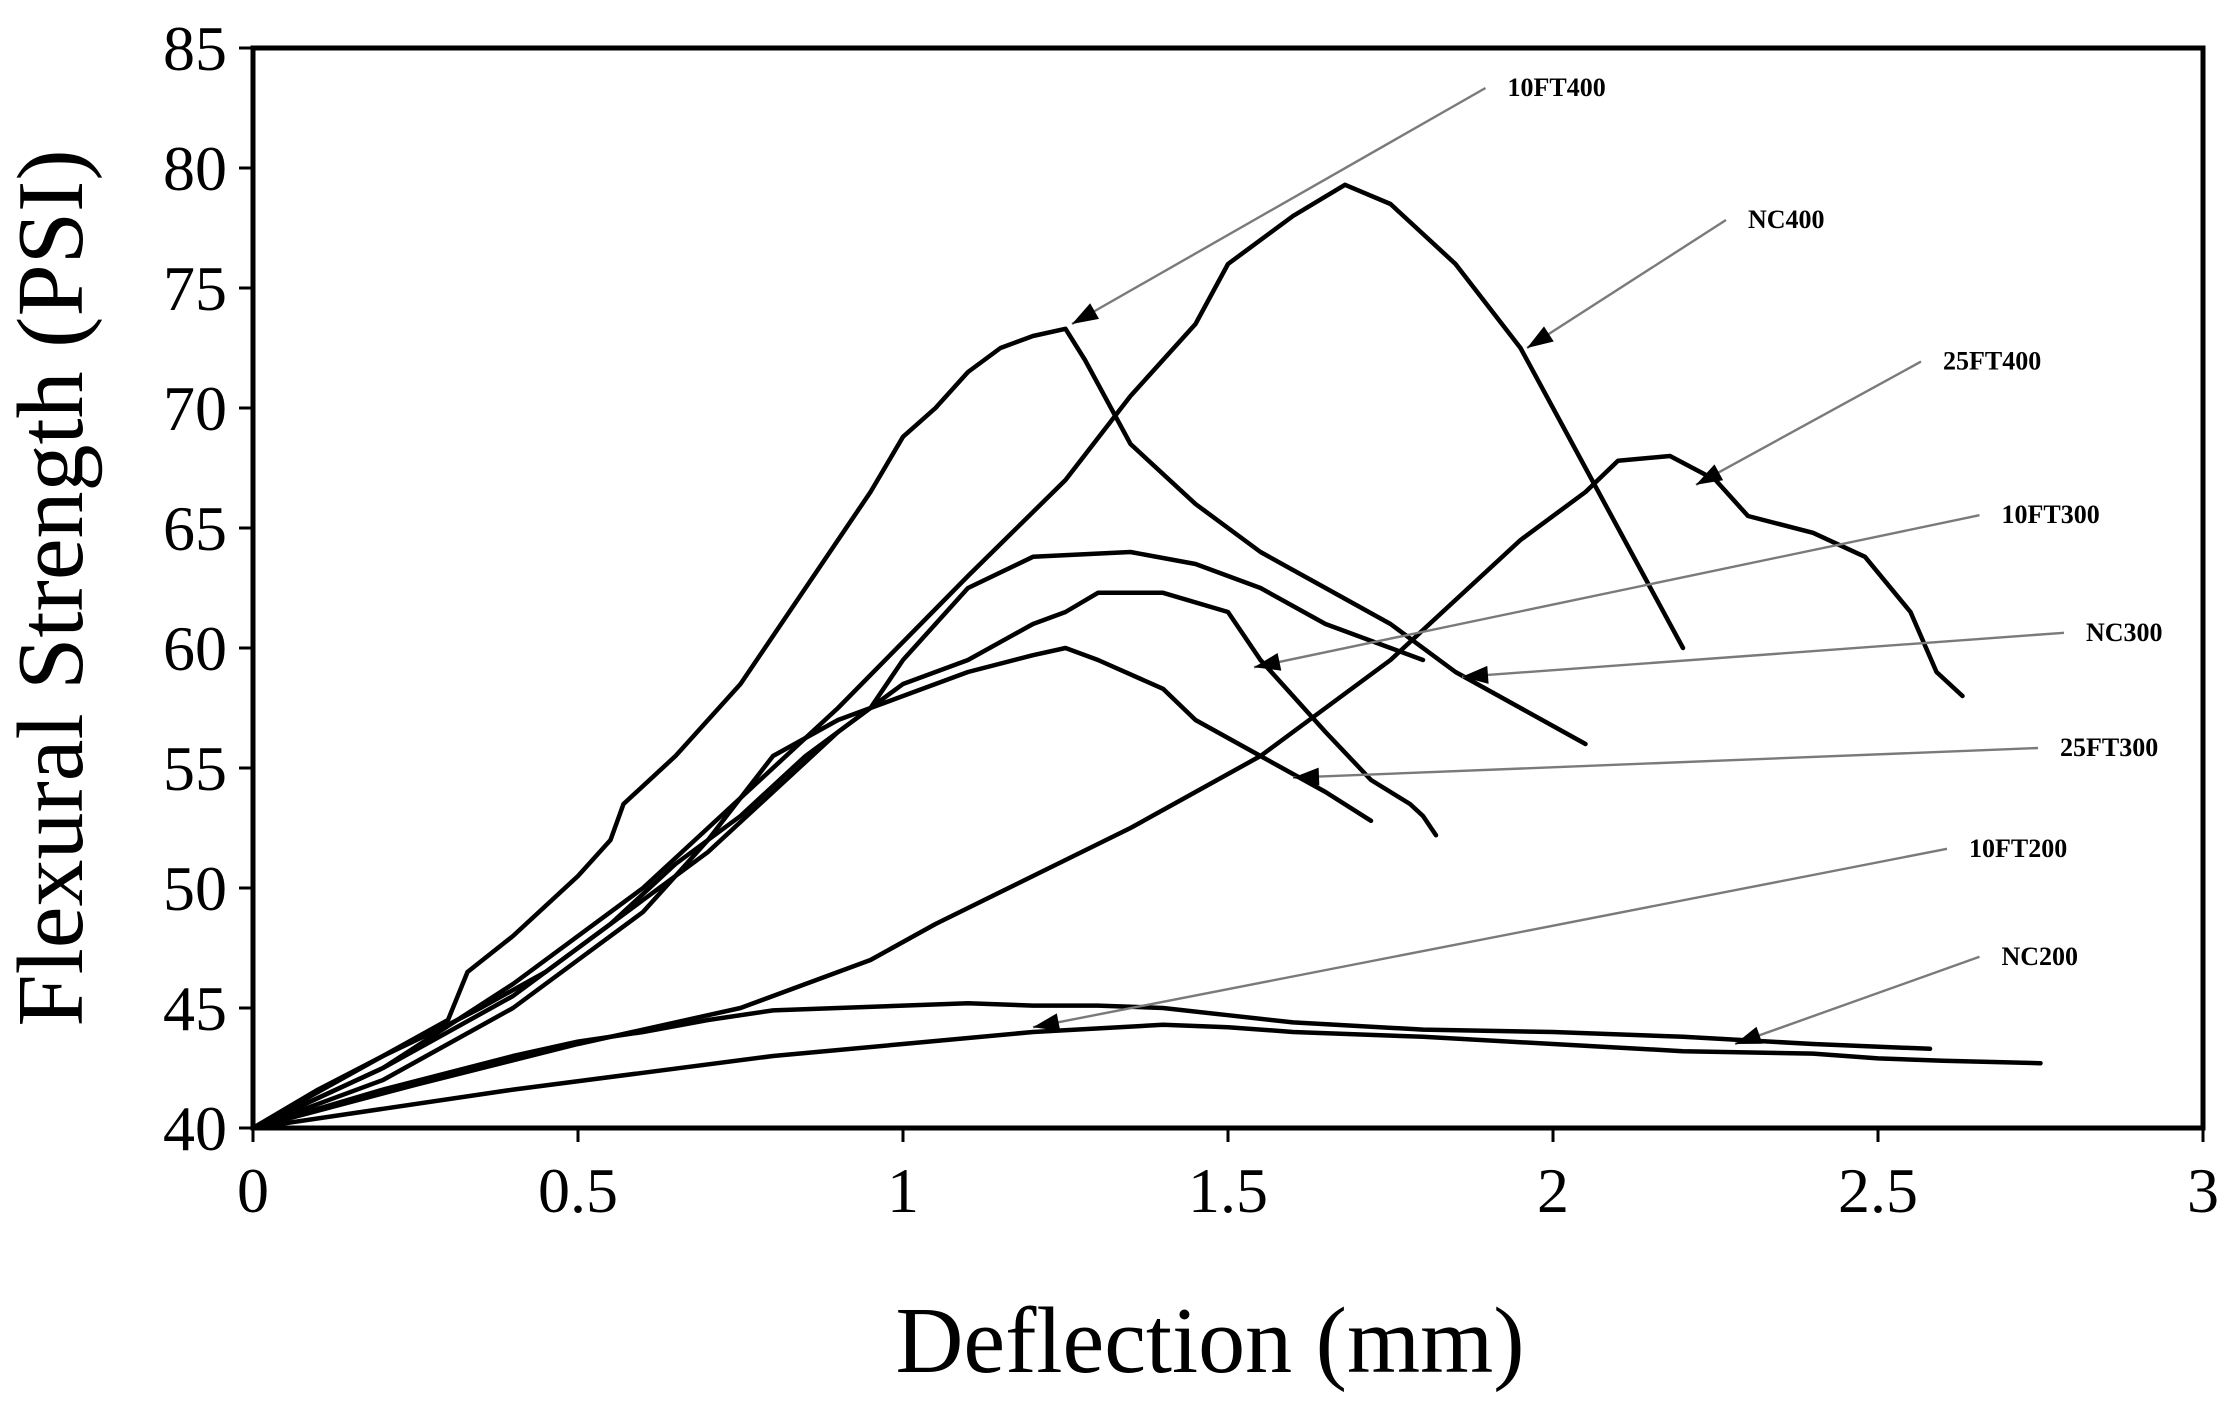 This screenshot has width=2233, height=1412. What do you see at coordinates (1808, 423) in the screenshot?
I see `leader-line-25ft400` at bounding box center [1808, 423].